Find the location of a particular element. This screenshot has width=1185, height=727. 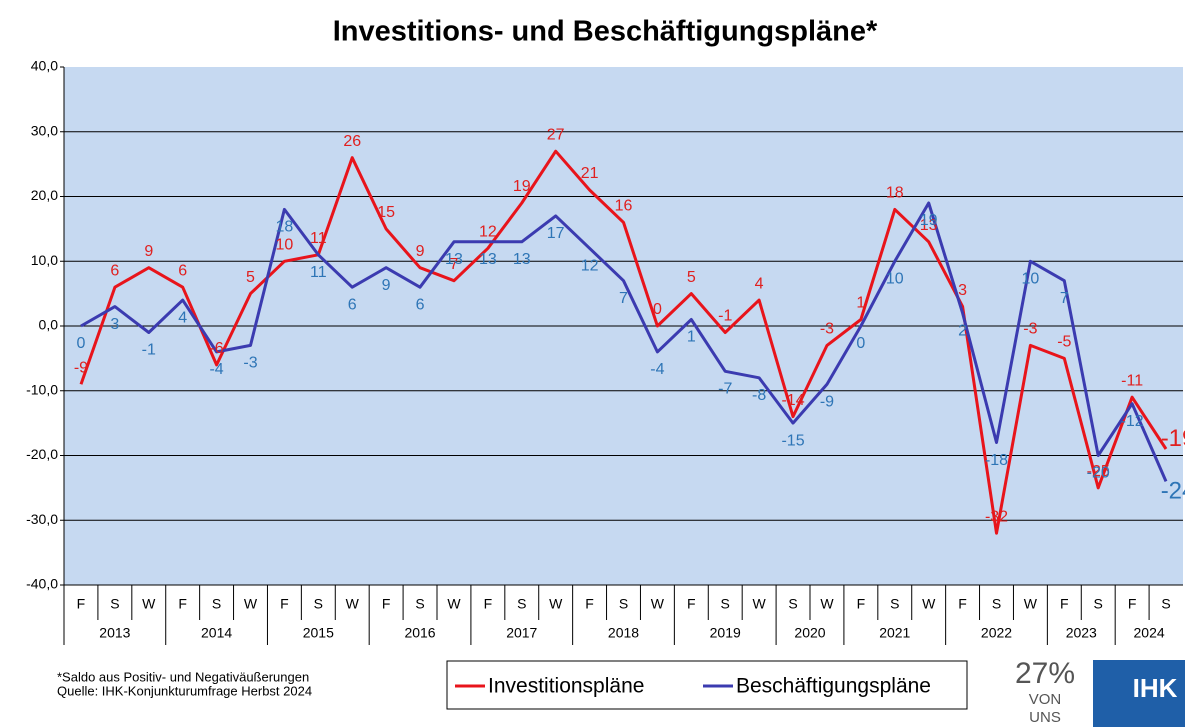

y-tick-label: 30,0 is located at coordinates (44, 130).